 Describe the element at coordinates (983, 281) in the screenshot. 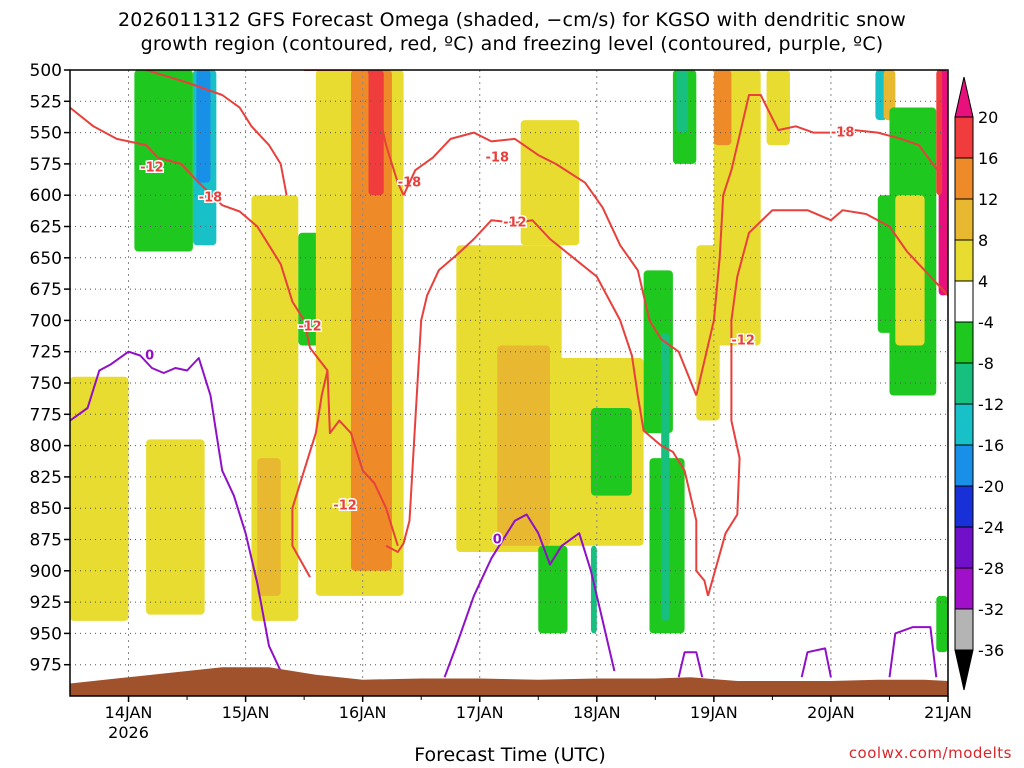

I see `colorbar-label-4: 4` at that location.